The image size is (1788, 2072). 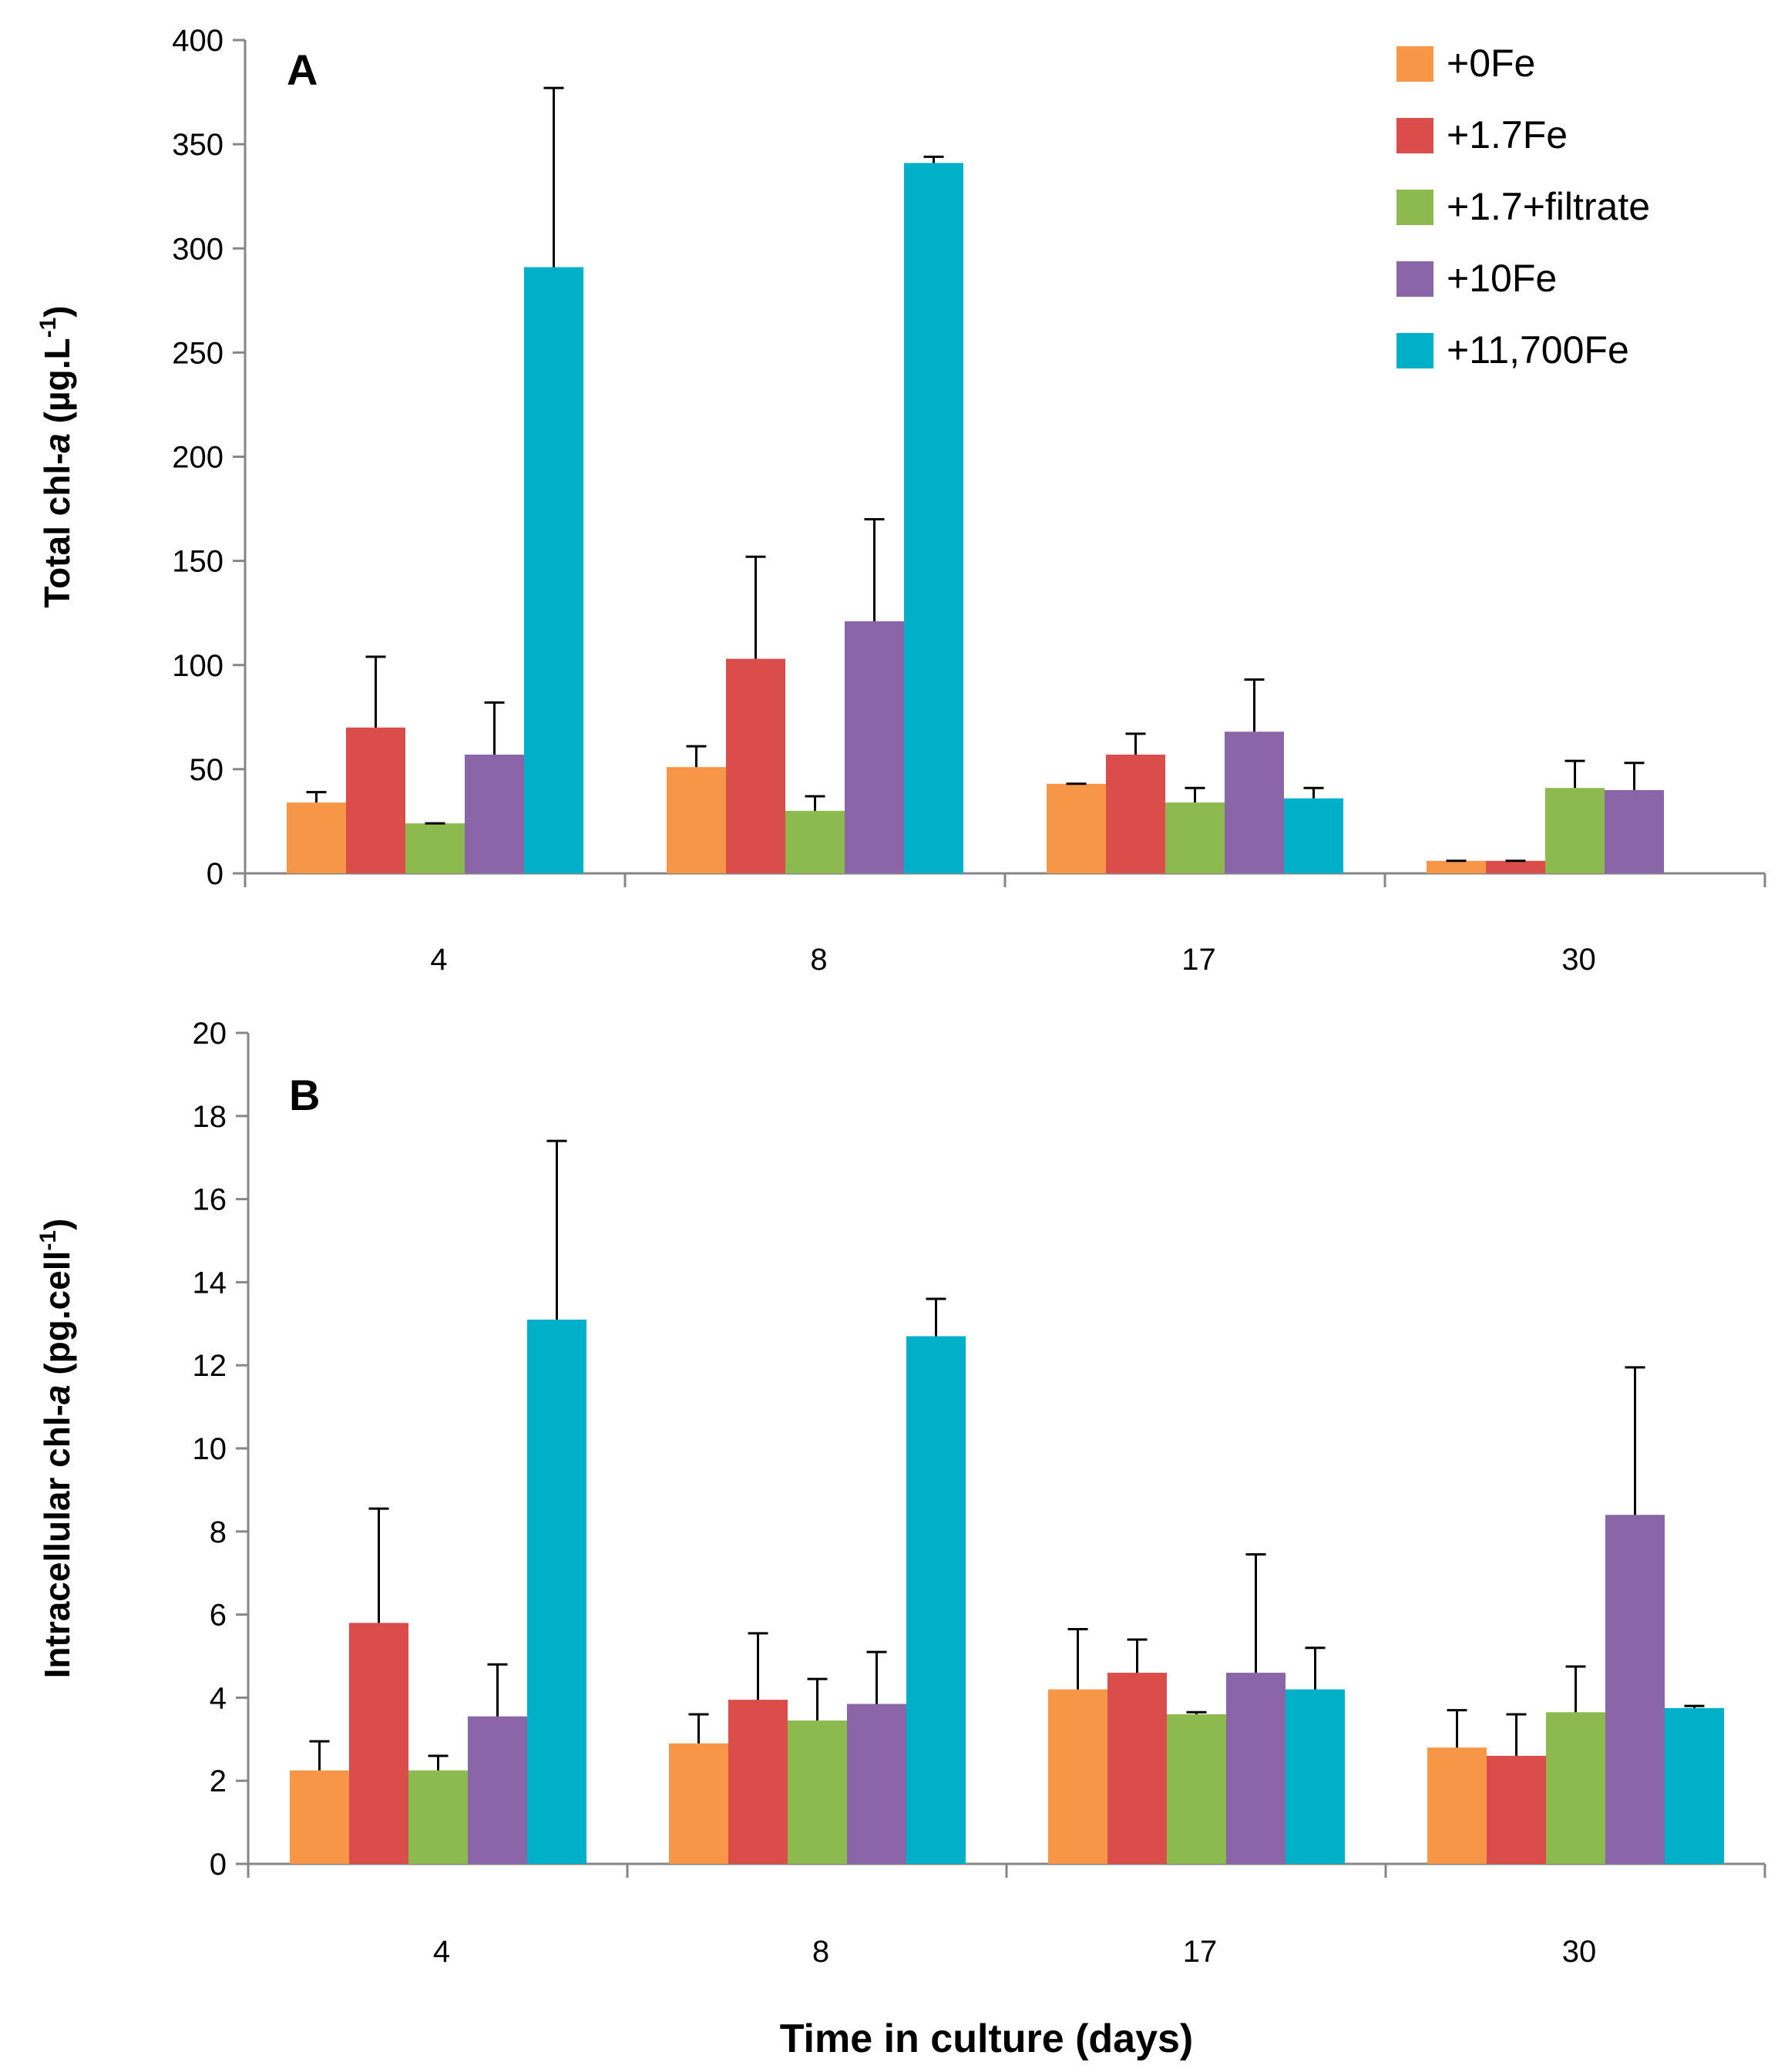 I want to click on y-tick-label: 8, so click(x=218, y=1532).